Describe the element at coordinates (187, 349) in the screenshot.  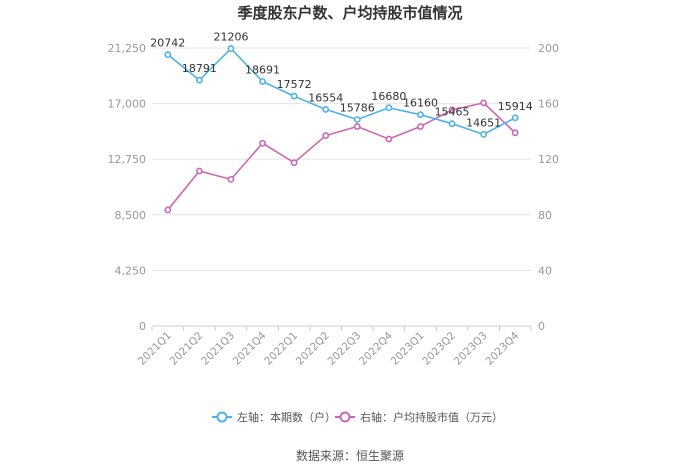
I see `x-tick-label: 2021Q2` at that location.